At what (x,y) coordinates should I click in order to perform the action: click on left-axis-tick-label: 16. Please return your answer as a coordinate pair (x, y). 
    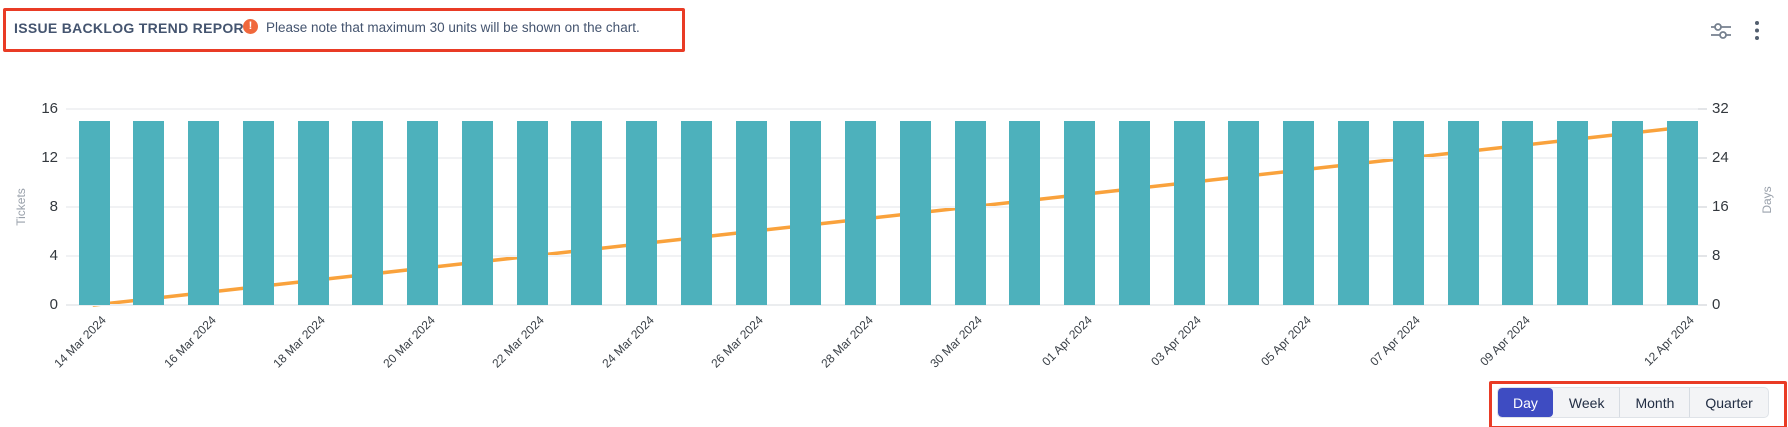
    Looking at the image, I should click on (49, 108).